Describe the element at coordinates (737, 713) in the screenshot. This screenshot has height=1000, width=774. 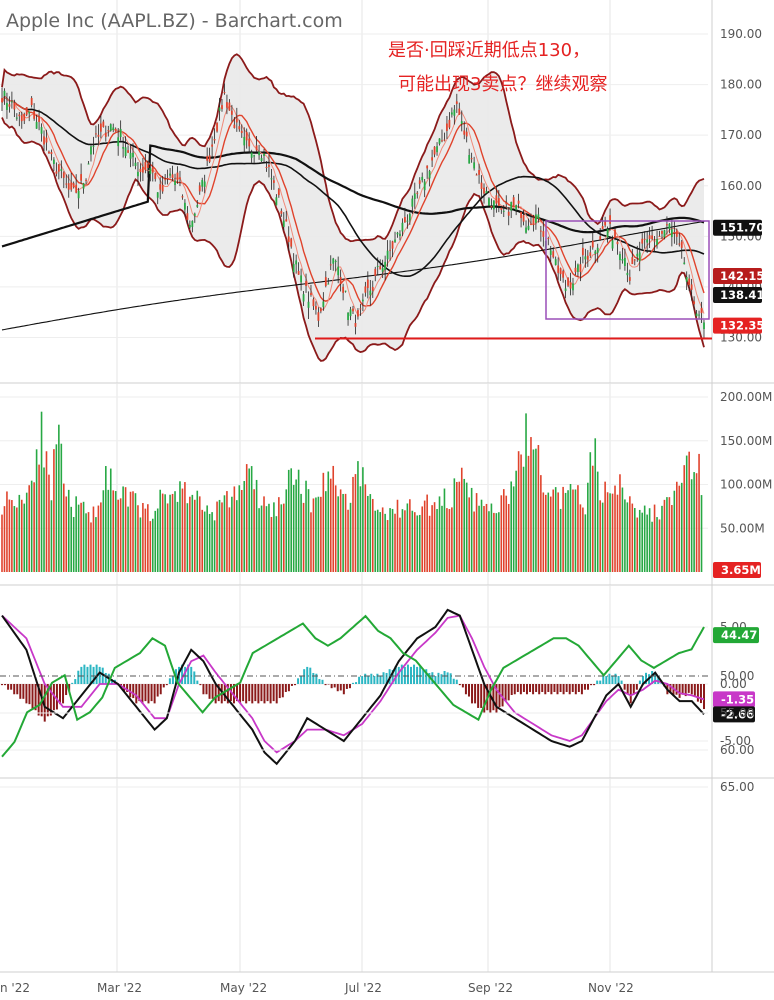
I see `rsi-tick-label: 55.00` at that location.